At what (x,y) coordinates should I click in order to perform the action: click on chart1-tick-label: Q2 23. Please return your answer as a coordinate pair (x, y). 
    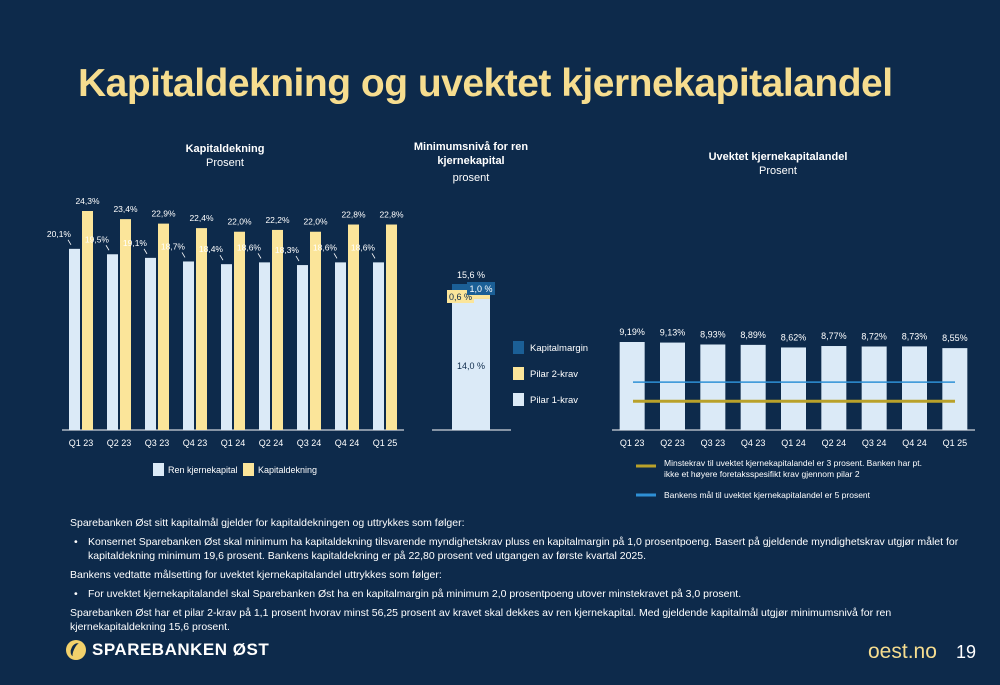
    Looking at the image, I should click on (119, 443).